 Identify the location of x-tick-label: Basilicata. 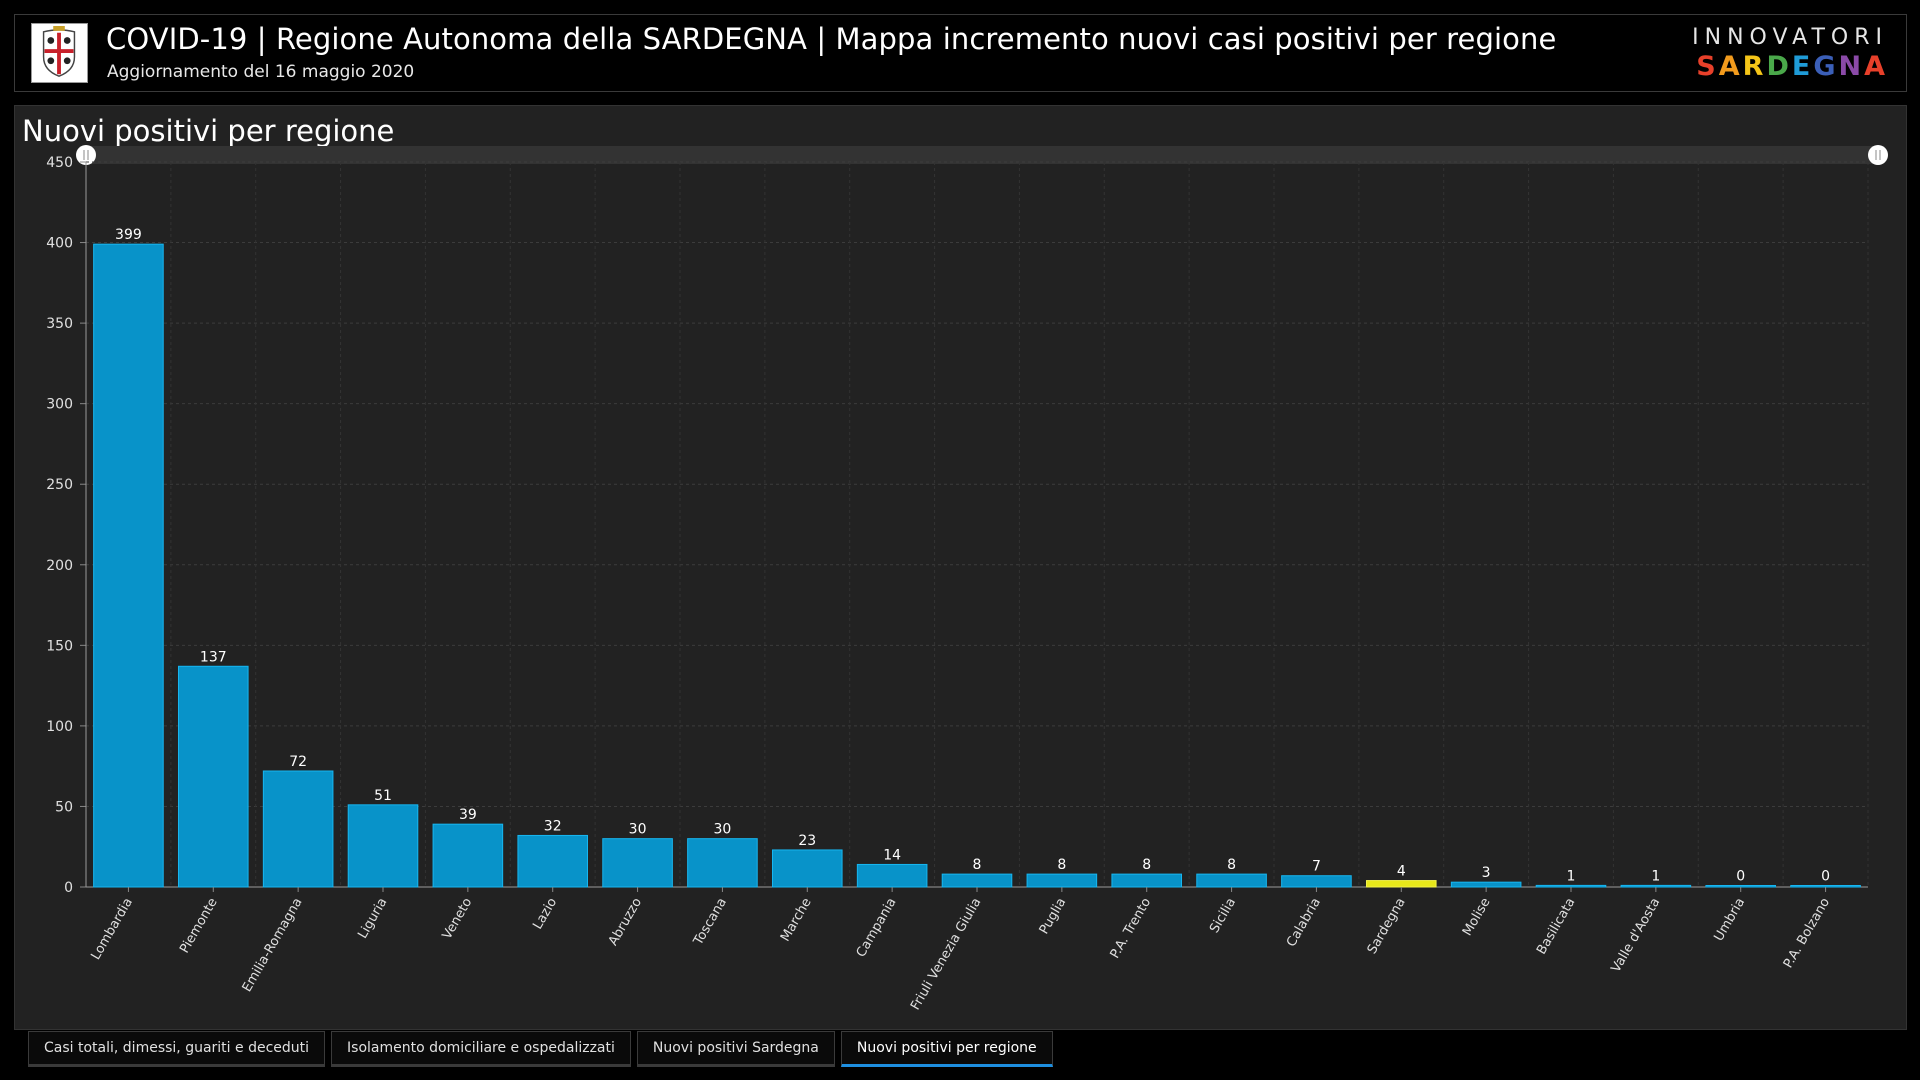
(1556, 927).